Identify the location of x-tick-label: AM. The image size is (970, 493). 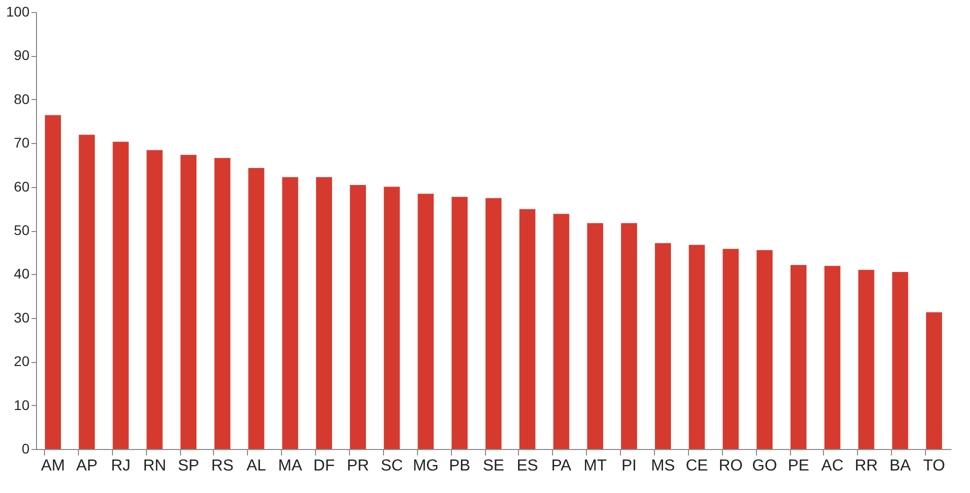
(52, 466).